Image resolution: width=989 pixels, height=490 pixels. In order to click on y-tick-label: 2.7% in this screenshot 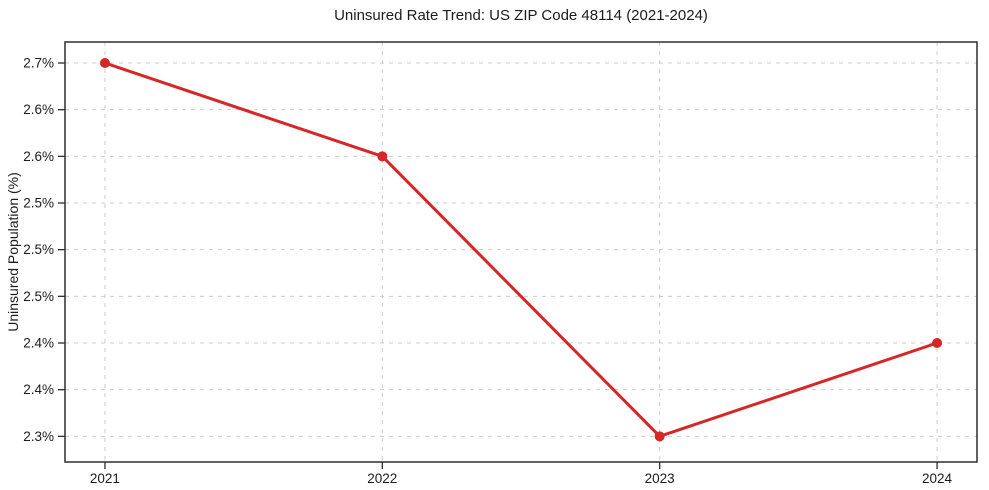, I will do `click(38, 63)`.